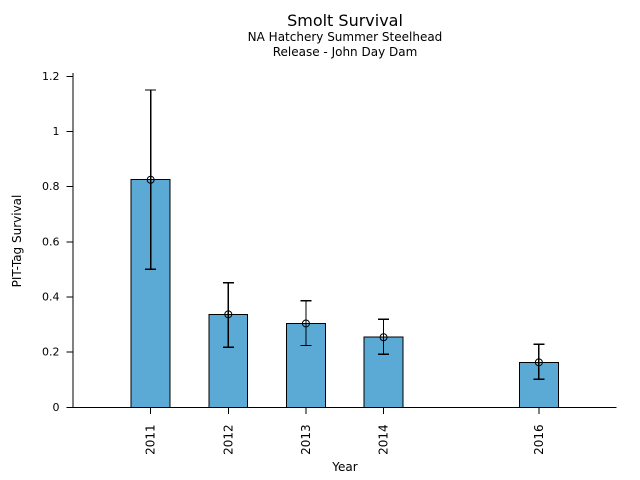 Image resolution: width=640 pixels, height=480 pixels. I want to click on x-axis-label: Year, so click(345, 467).